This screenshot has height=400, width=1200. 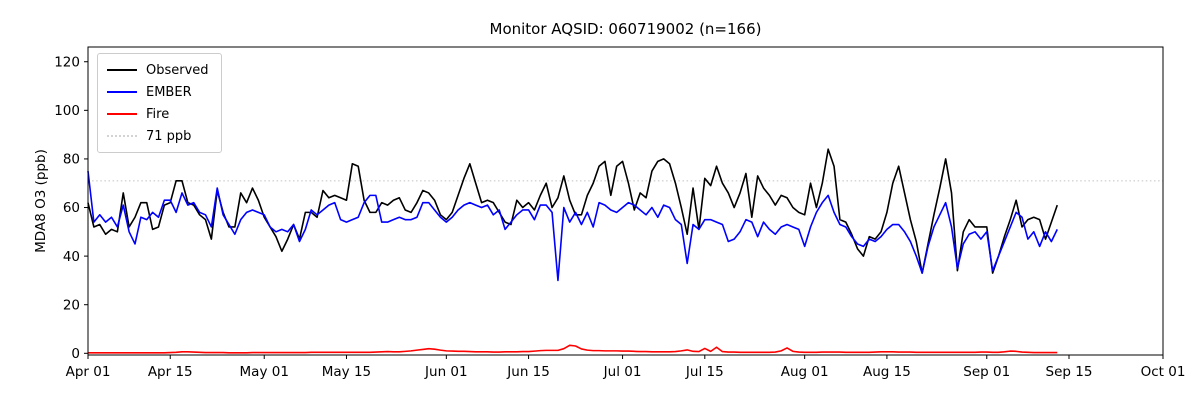 What do you see at coordinates (71, 257) in the screenshot?
I see `y-tick-label: 40` at bounding box center [71, 257].